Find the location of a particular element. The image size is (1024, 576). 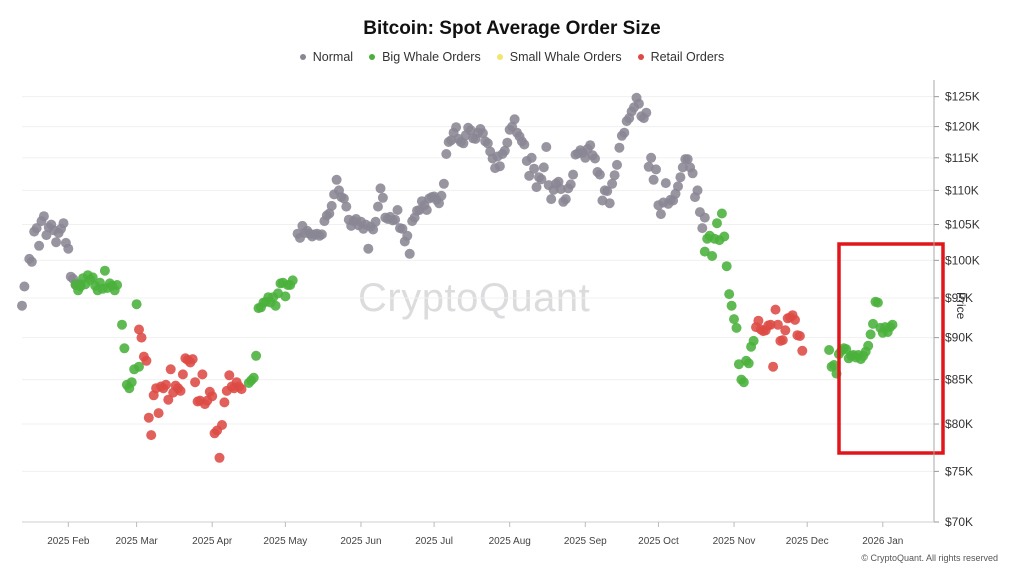

x-tick-label: 2025 Oct is located at coordinates (658, 541).